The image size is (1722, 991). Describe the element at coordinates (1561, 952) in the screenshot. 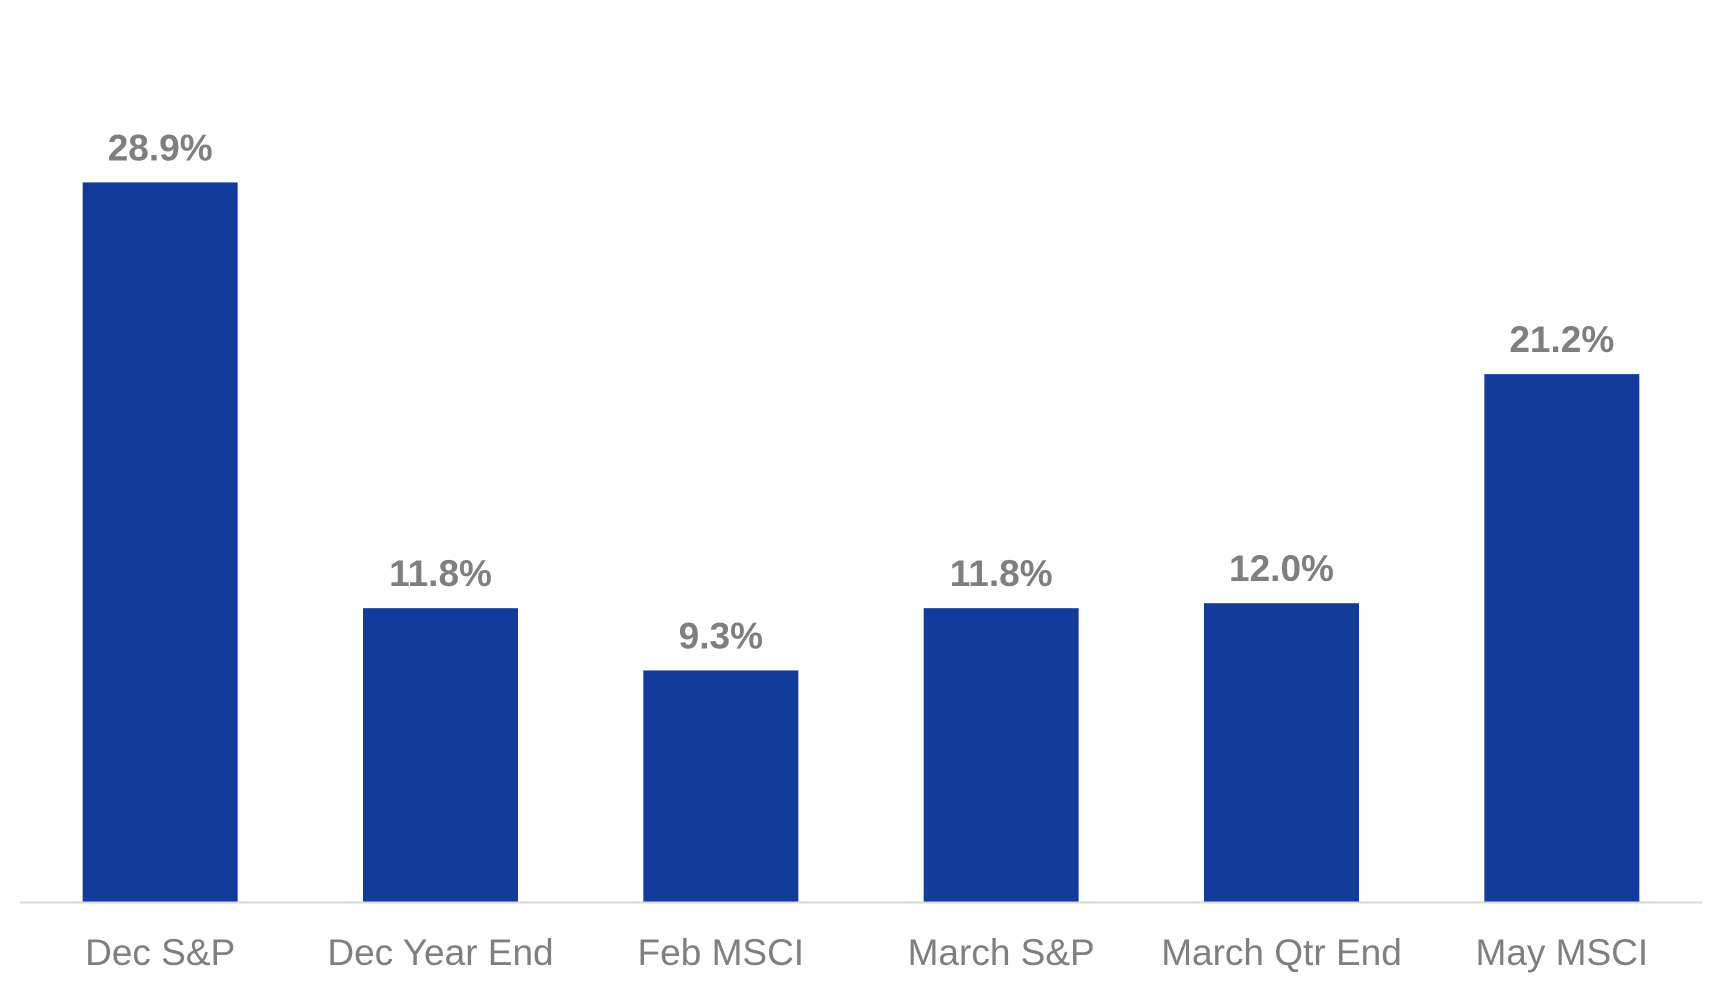

I see `x-tick-label-5: May MSCI` at that location.